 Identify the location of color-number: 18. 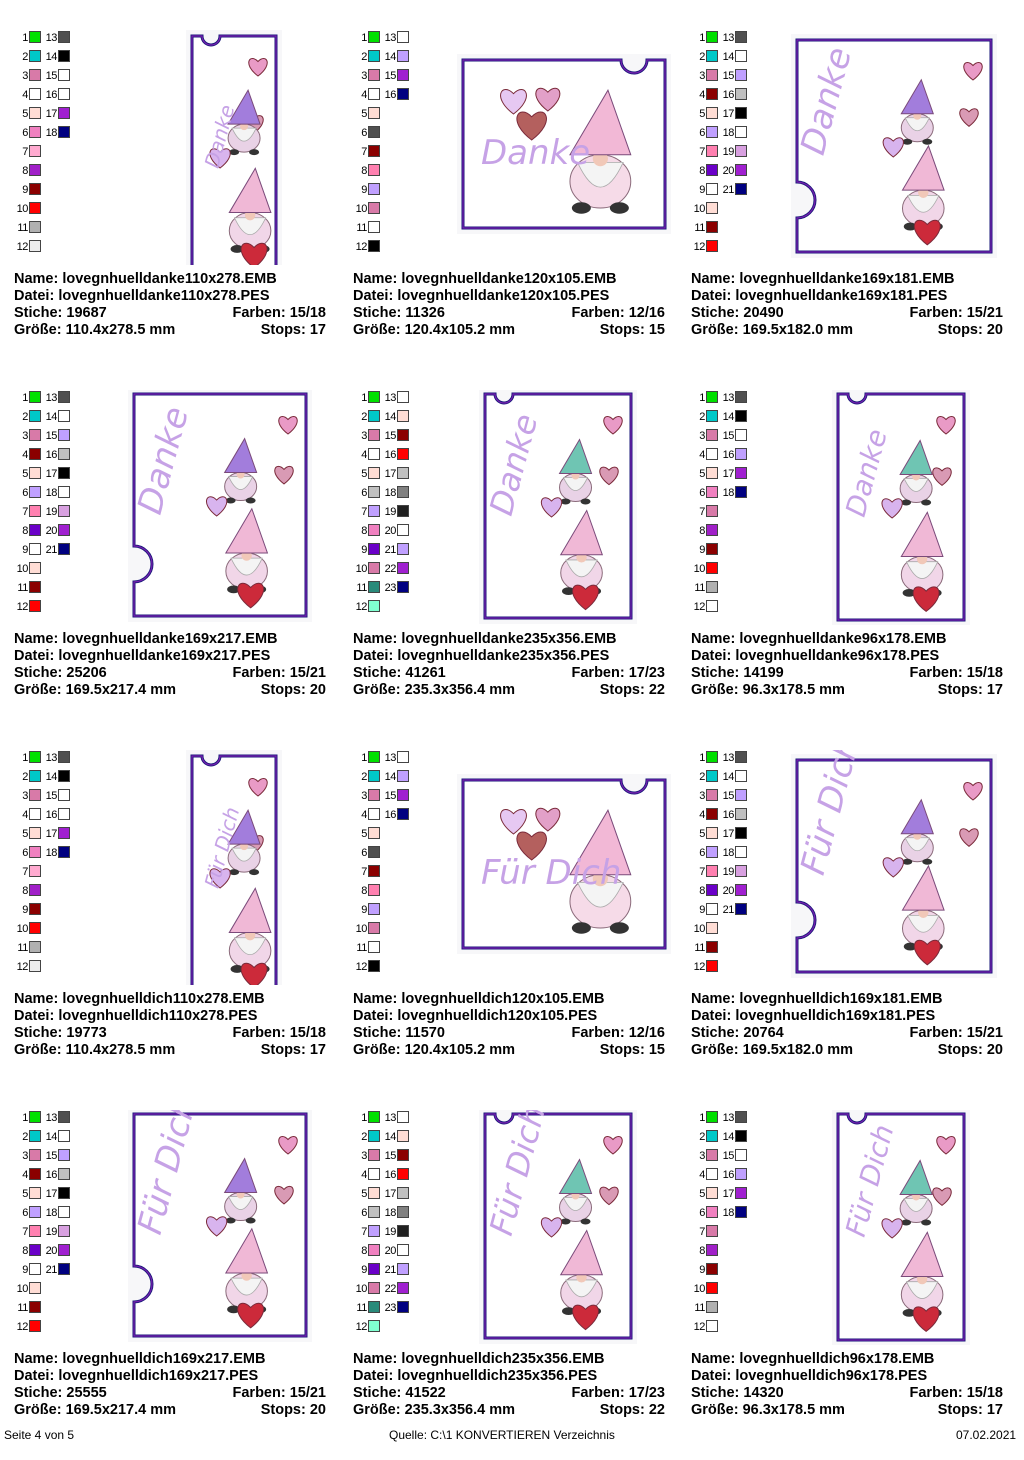
(51, 853).